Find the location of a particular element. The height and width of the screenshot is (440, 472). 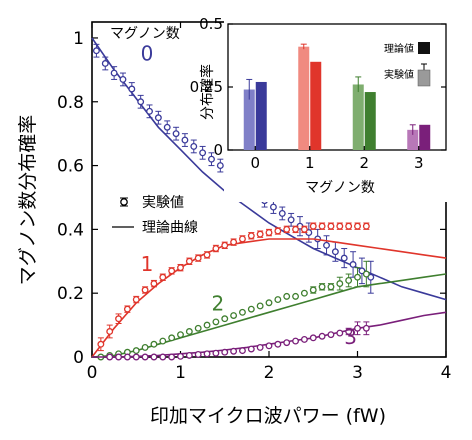

x-tick-label: 0 is located at coordinates (92, 373).